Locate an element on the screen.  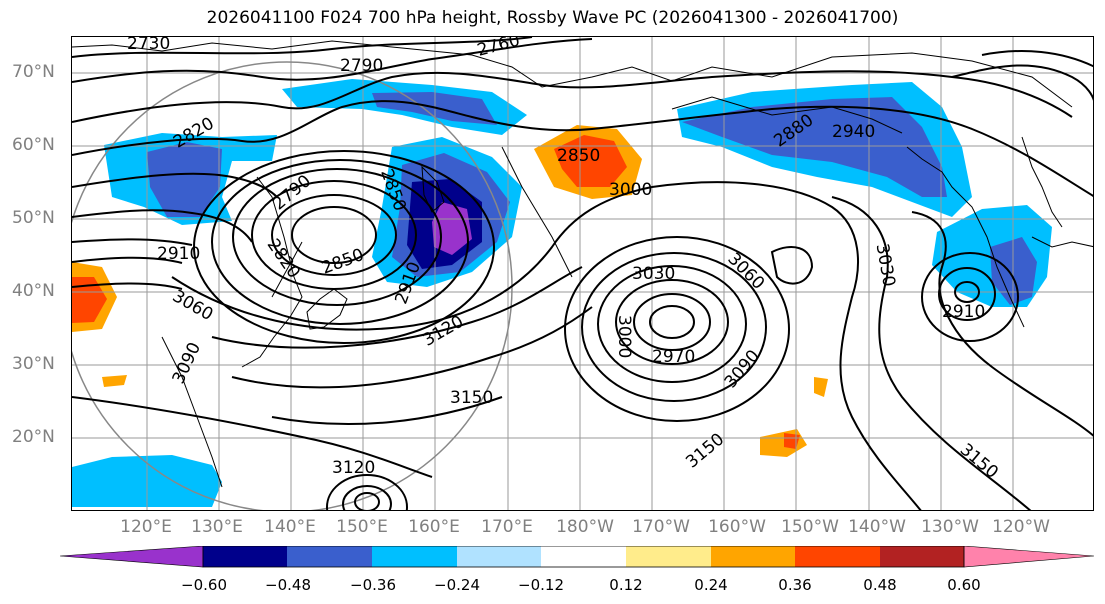
colorbar-tick-label: −0.12 is located at coordinates (541, 585).